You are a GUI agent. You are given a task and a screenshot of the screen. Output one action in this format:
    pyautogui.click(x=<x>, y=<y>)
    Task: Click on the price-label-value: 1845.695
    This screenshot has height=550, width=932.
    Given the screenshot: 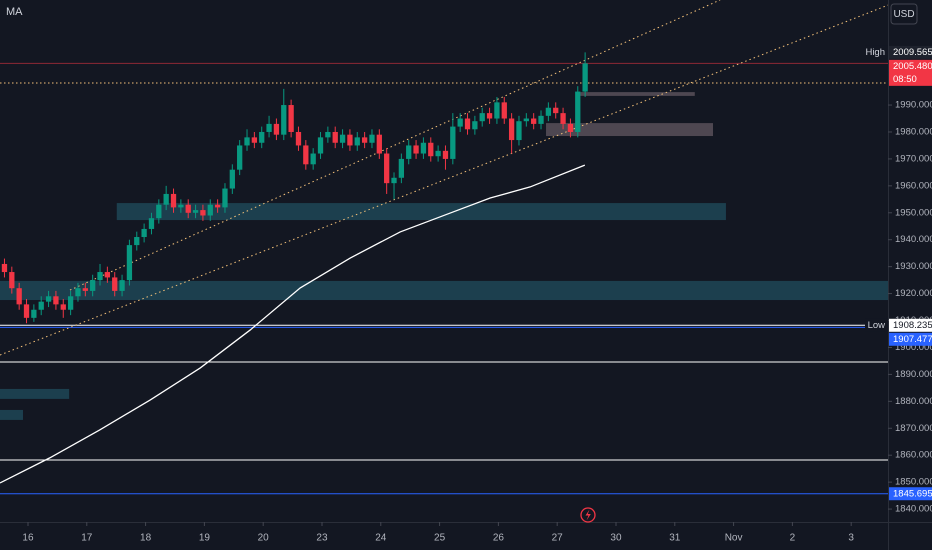 What is the action you would take?
    pyautogui.click(x=912, y=494)
    